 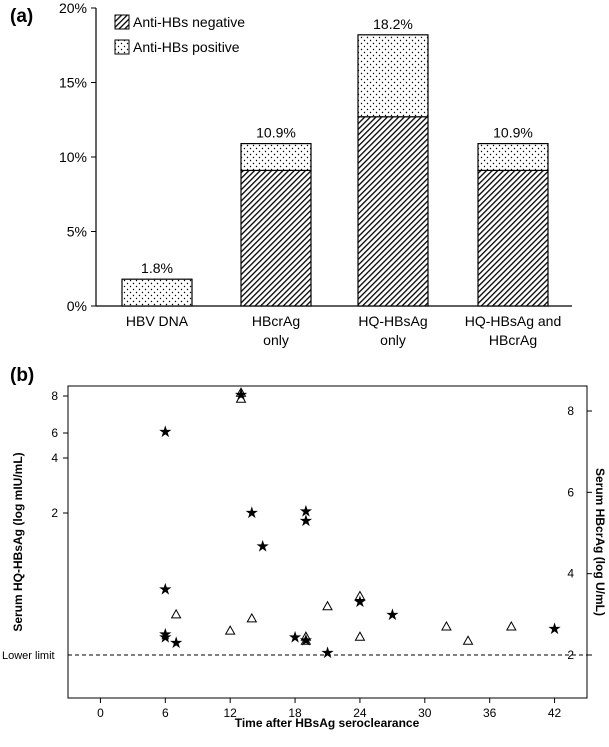 I want to click on bar-total-label: 18.2%, so click(x=393, y=24).